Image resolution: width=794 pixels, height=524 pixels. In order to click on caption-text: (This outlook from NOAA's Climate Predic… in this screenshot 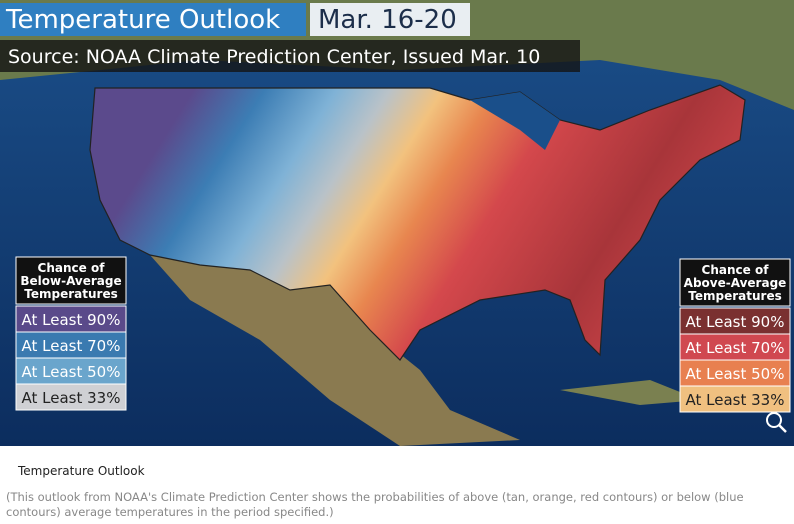, I will do `click(375, 504)`.